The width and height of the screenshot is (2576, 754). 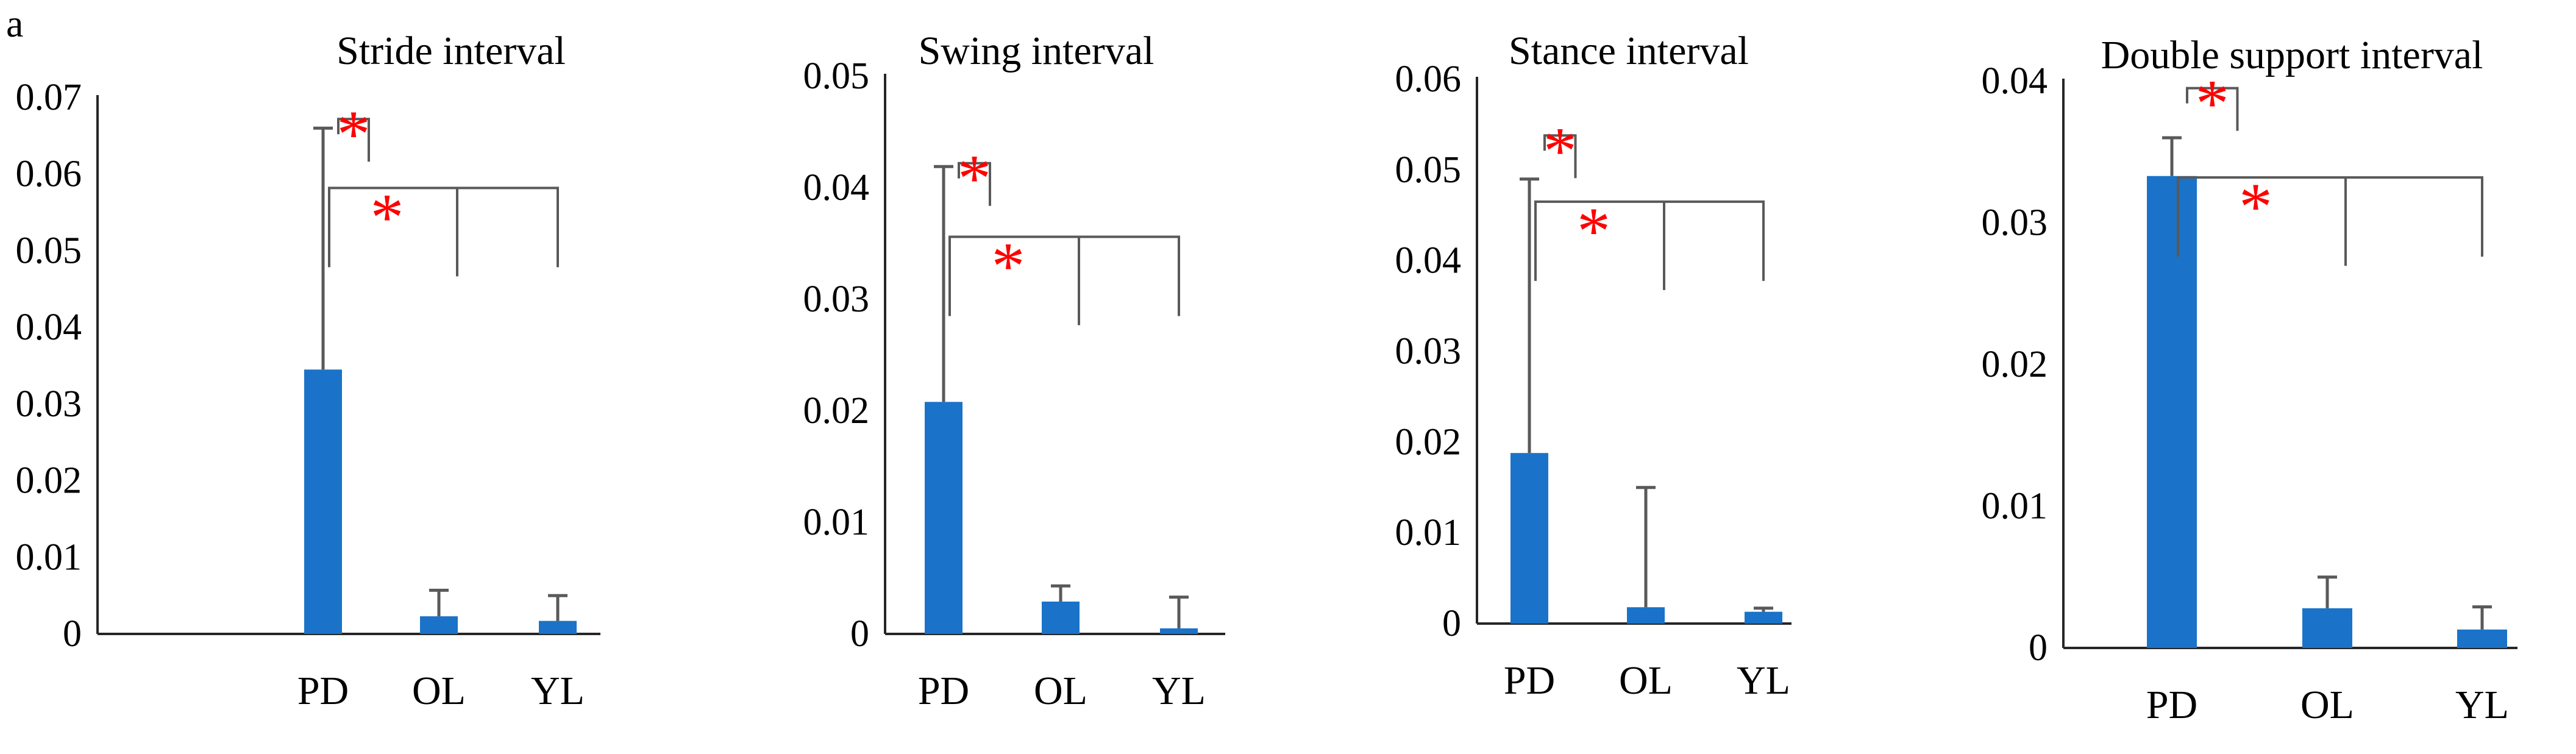 I want to click on chart-title-stride: Stride interval, so click(x=451, y=51).